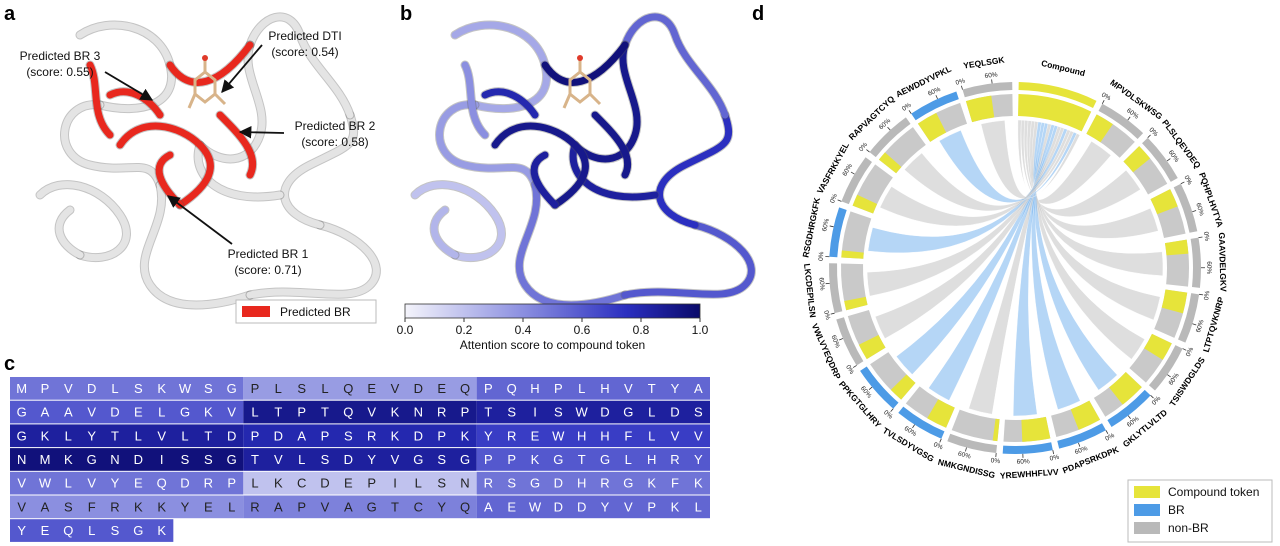 Image resolution: width=1280 pixels, height=546 pixels. What do you see at coordinates (268, 254) in the screenshot?
I see `annotation-text: Predicted BR 1` at bounding box center [268, 254].